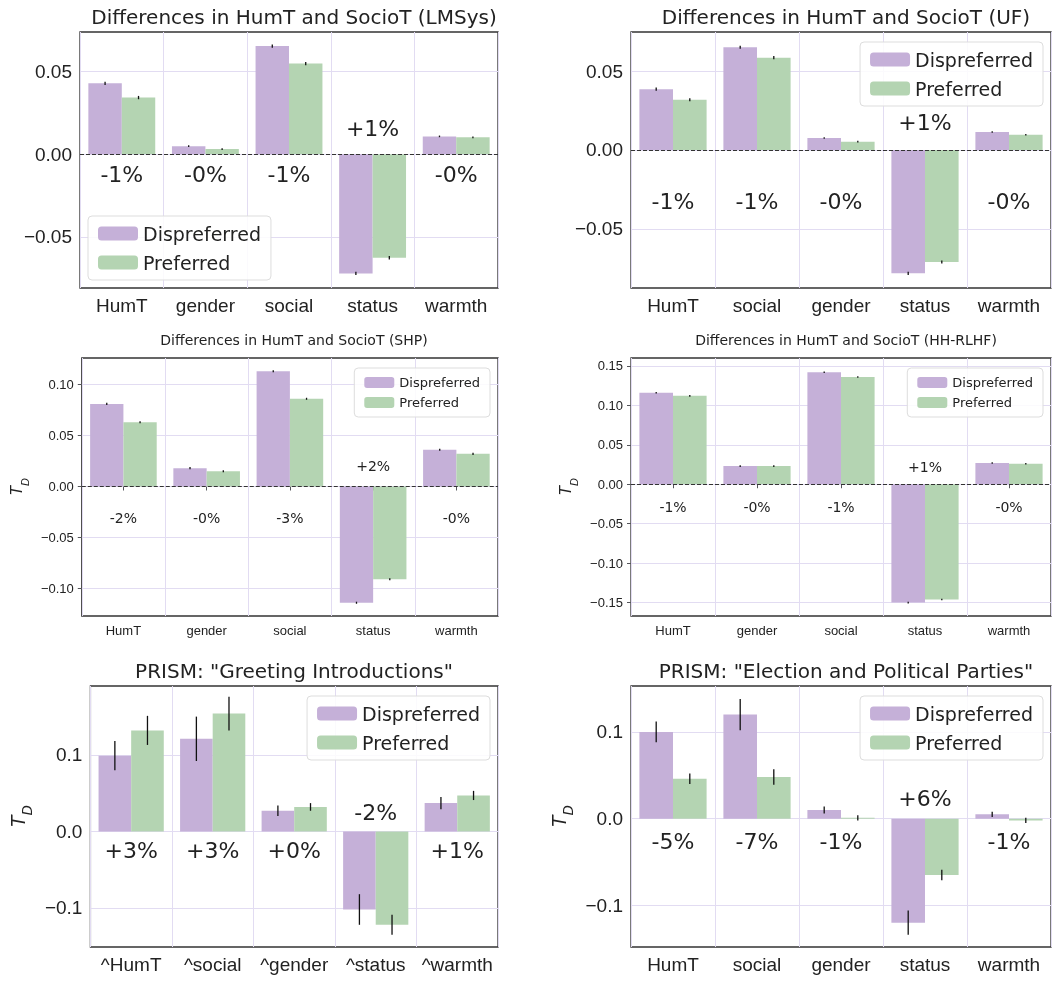 Image resolution: width=1053 pixels, height=983 pixels. I want to click on y-tick-label: 0.0, so click(69, 831).